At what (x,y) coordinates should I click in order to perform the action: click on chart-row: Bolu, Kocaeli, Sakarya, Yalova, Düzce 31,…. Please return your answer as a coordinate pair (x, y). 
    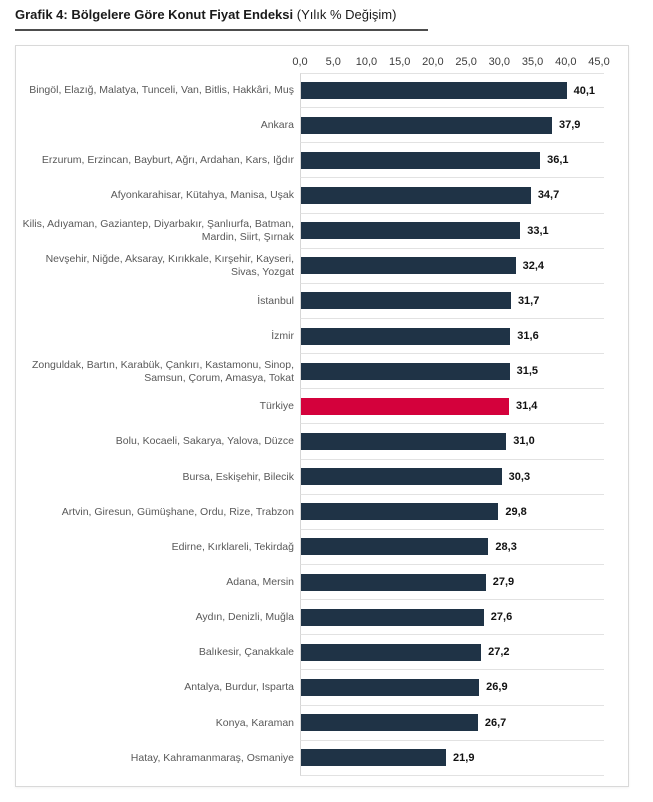
    Looking at the image, I should click on (322, 442).